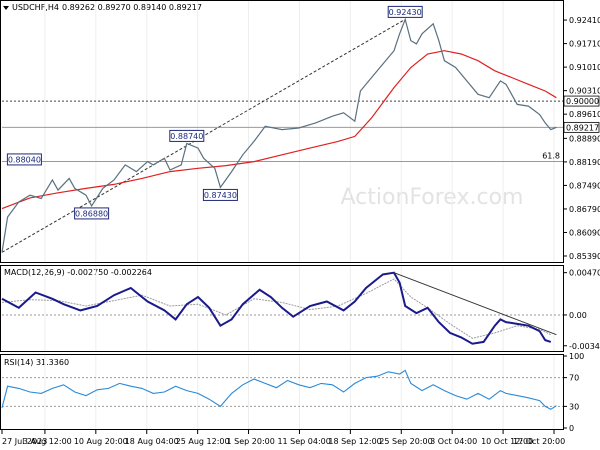 This screenshot has height=450, width=600. I want to click on price-tag-label: 0.89217, so click(582, 127).